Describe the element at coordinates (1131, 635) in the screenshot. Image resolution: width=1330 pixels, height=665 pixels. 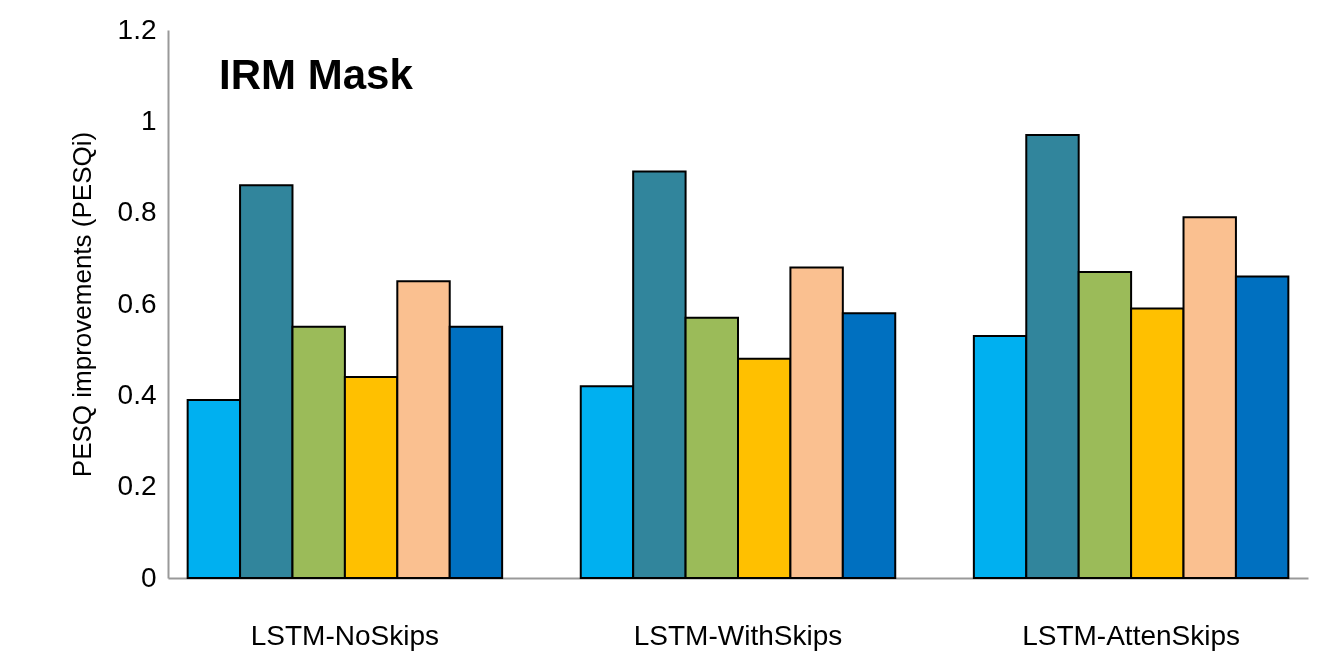
I see `x-tick-label: LSTM-AttenSkips` at that location.